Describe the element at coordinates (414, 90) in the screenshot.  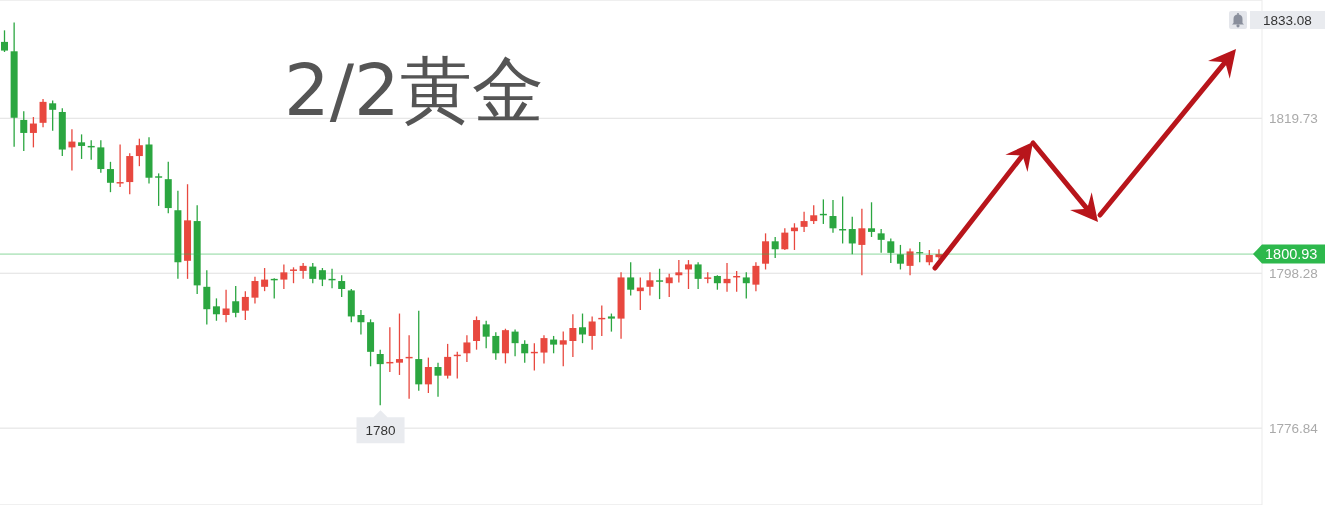
I see `text: 2/2黄金` at that location.